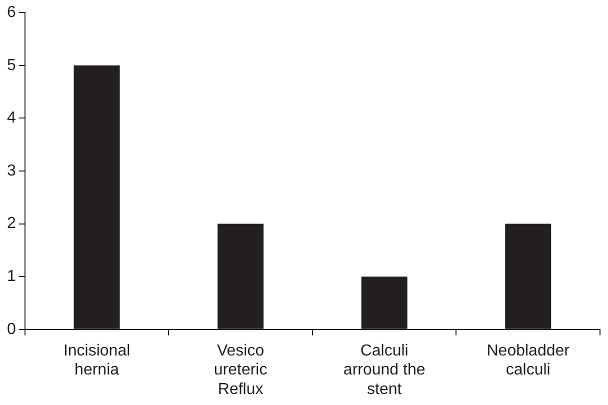 The width and height of the screenshot is (608, 405). I want to click on y-tick-label: 5, so click(11, 65).